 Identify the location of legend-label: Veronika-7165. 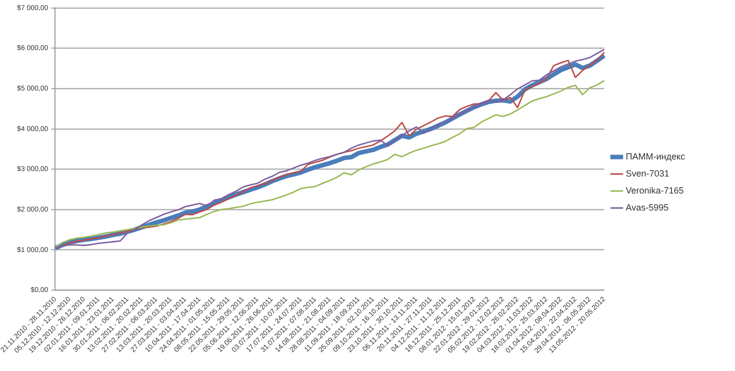
(655, 190).